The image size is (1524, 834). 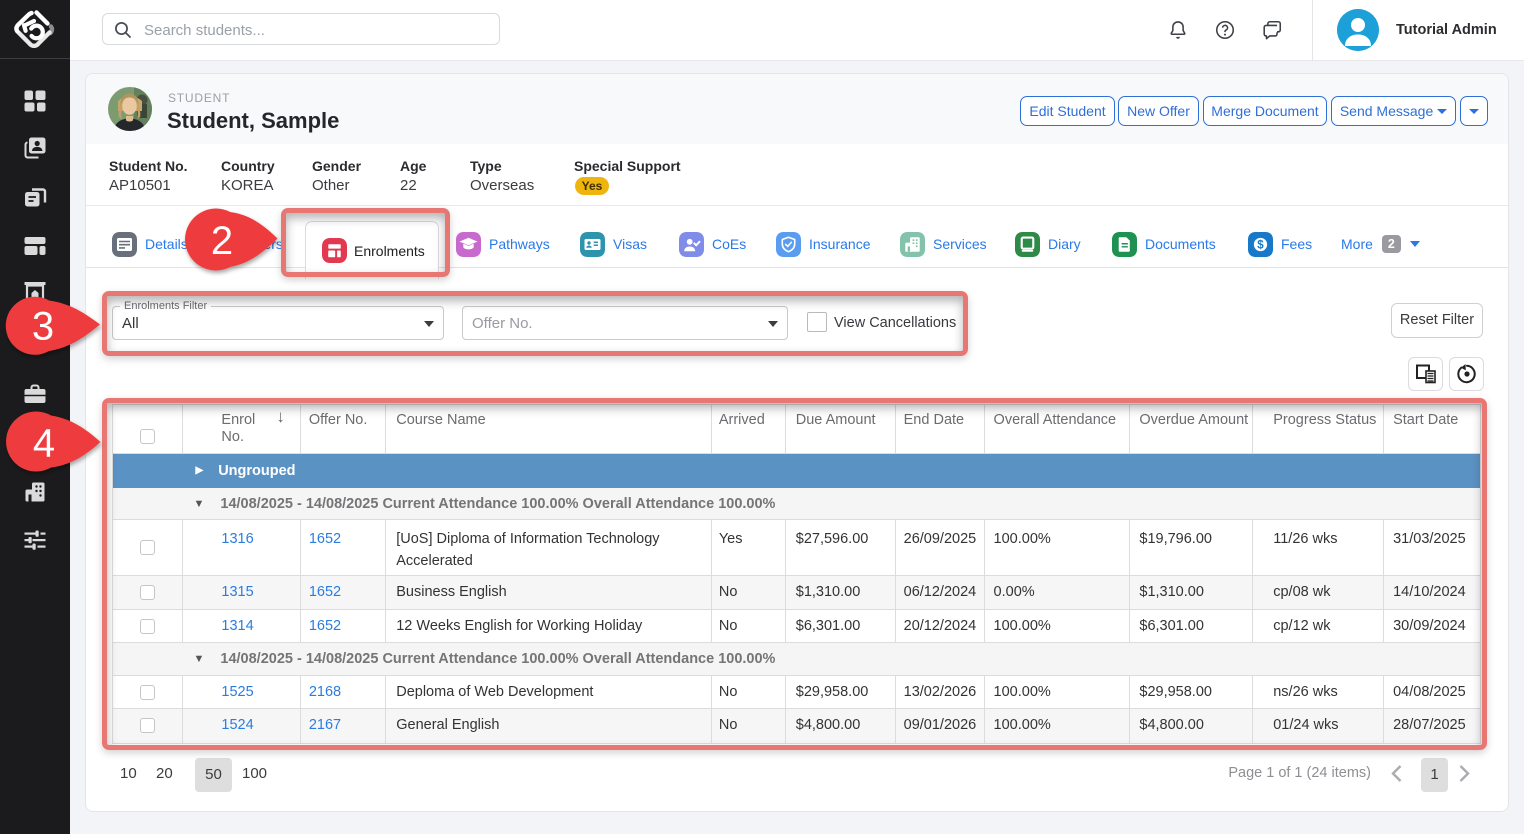 What do you see at coordinates (222, 241) in the screenshot?
I see `svg-text: 2` at bounding box center [222, 241].